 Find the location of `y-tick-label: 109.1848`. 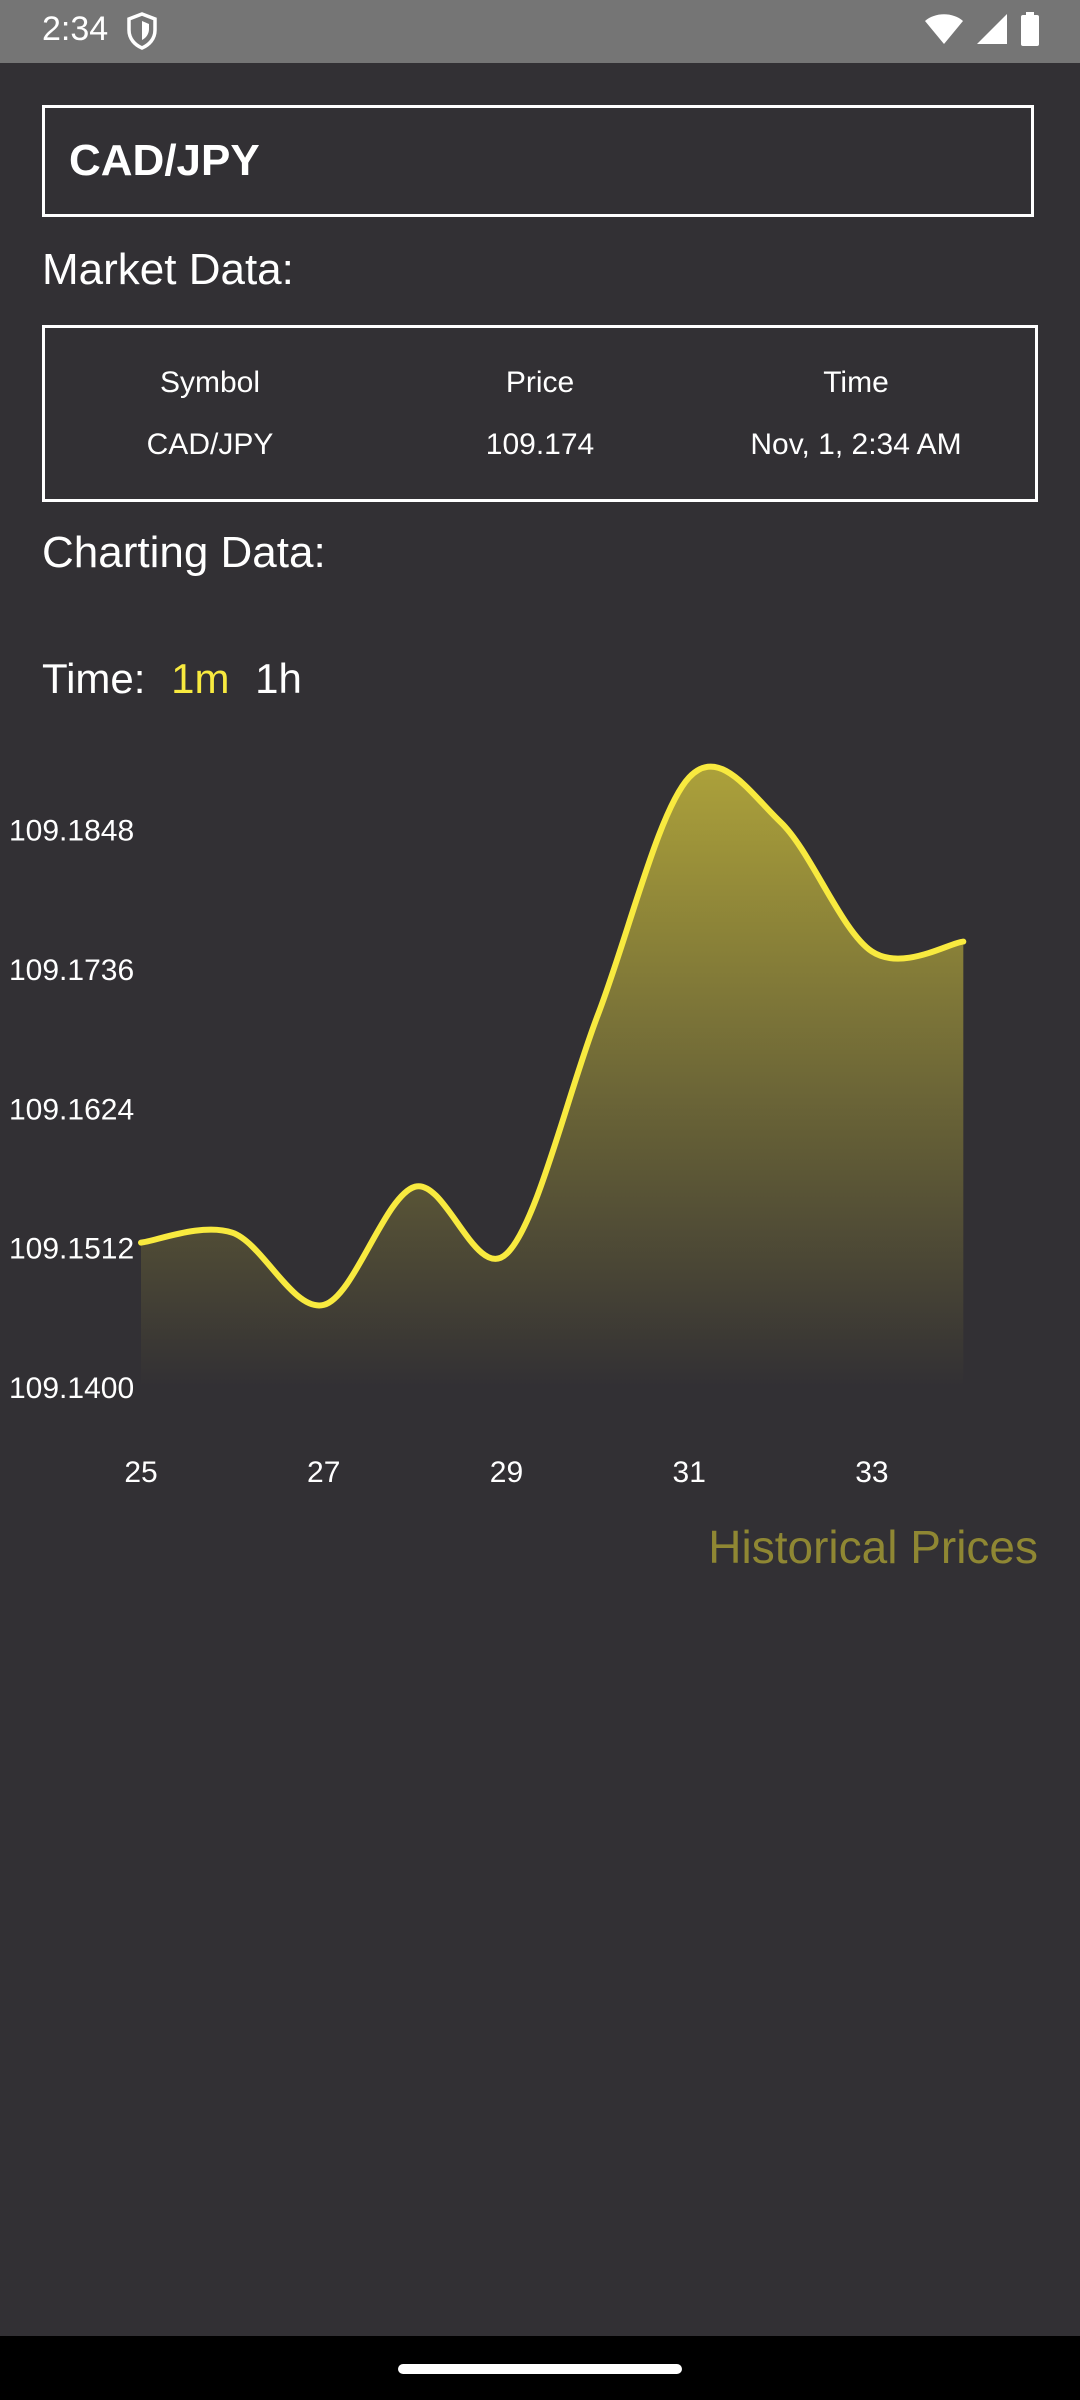

y-tick-label: 109.1848 is located at coordinates (71, 831).